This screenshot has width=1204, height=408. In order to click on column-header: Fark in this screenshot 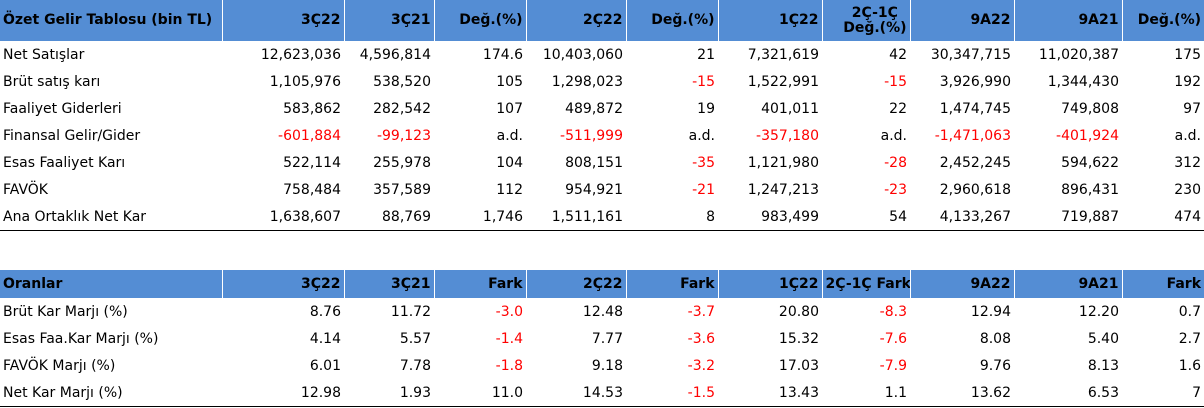, I will do `click(1162, 284)`.